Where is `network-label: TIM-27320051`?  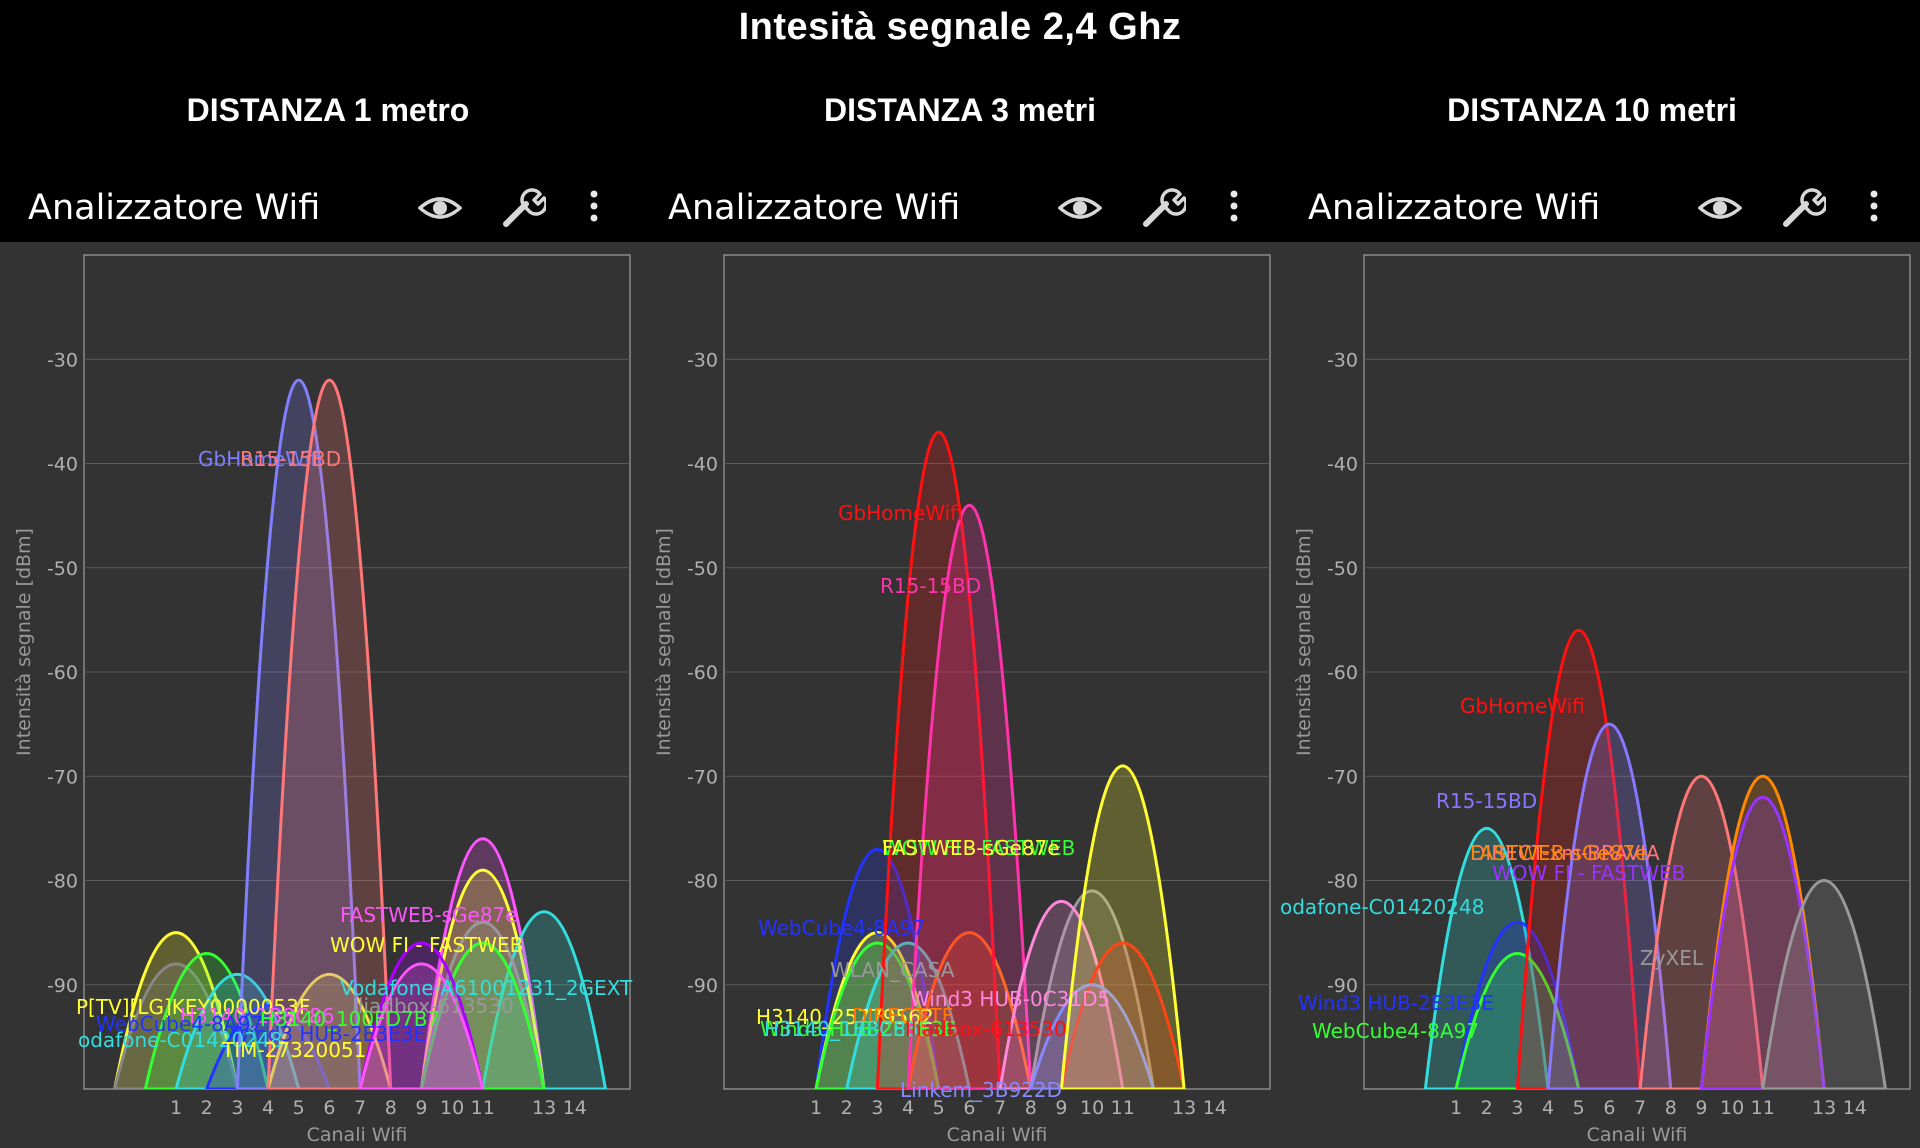 network-label: TIM-27320051 is located at coordinates (293, 1050).